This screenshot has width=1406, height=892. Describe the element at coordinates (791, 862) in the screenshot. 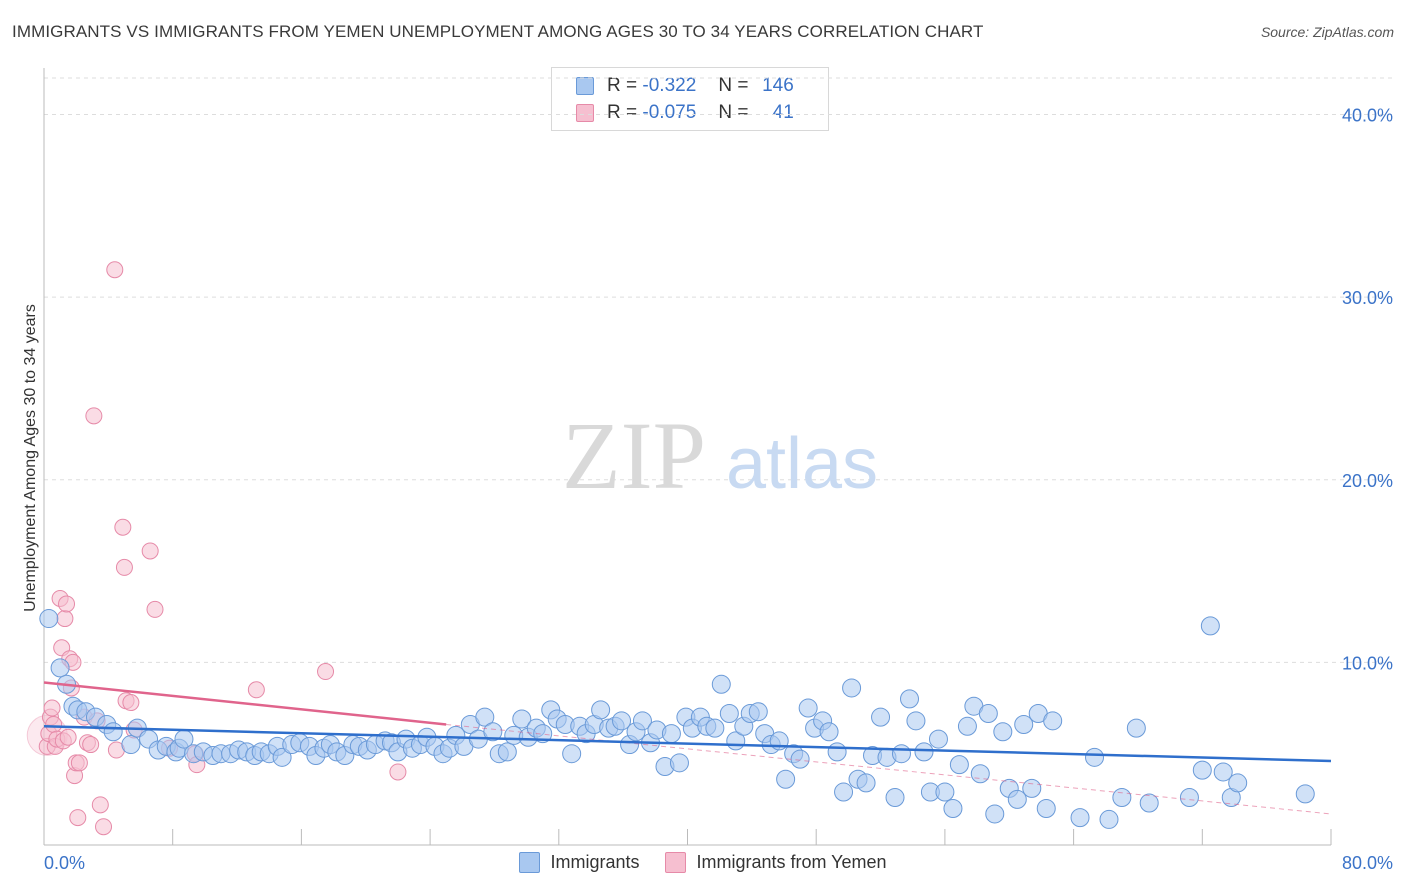

I see `legend-label-yemen: Immigrants from Yemen` at that location.